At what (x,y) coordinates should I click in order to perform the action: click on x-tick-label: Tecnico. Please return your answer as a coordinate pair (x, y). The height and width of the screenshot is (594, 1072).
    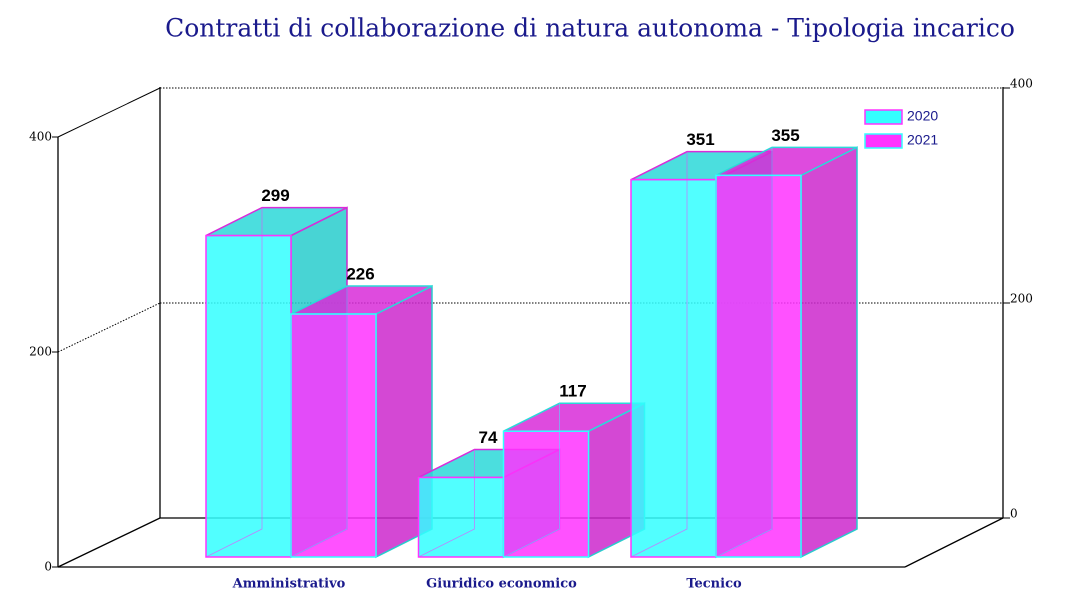
    Looking at the image, I should click on (714, 584).